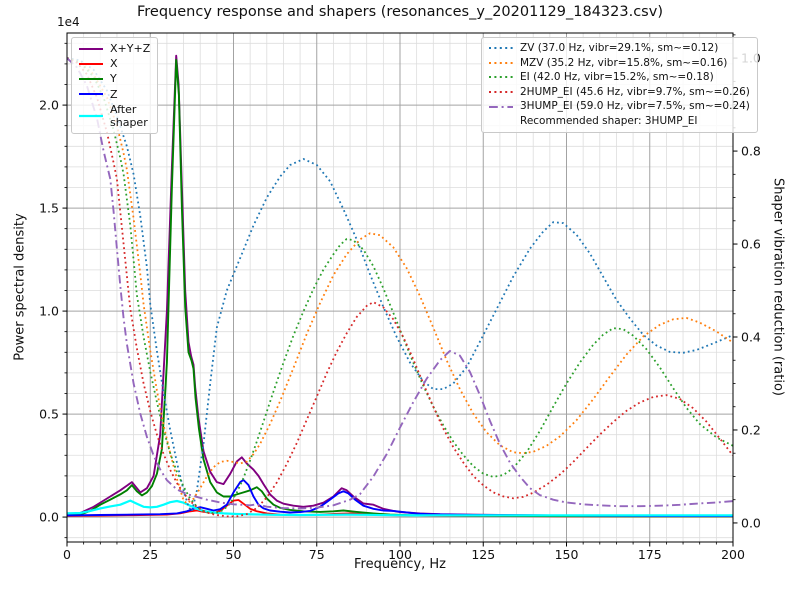 Image resolution: width=800 pixels, height=600 pixels. Describe the element at coordinates (733, 554) in the screenshot. I see `x-tick-label: 200` at that location.